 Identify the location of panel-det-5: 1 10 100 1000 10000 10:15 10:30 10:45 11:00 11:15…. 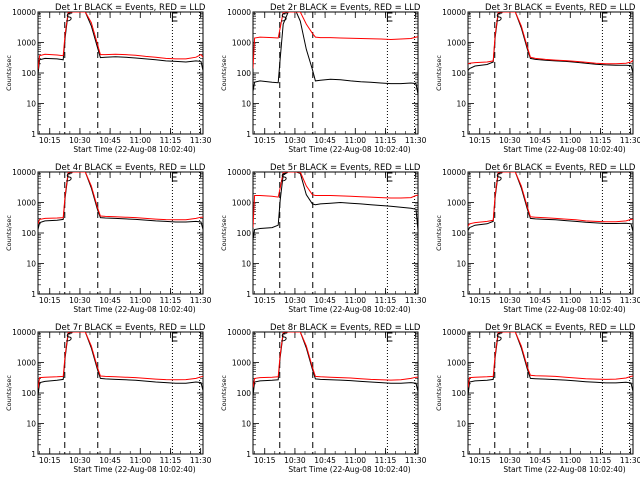
(323, 238).